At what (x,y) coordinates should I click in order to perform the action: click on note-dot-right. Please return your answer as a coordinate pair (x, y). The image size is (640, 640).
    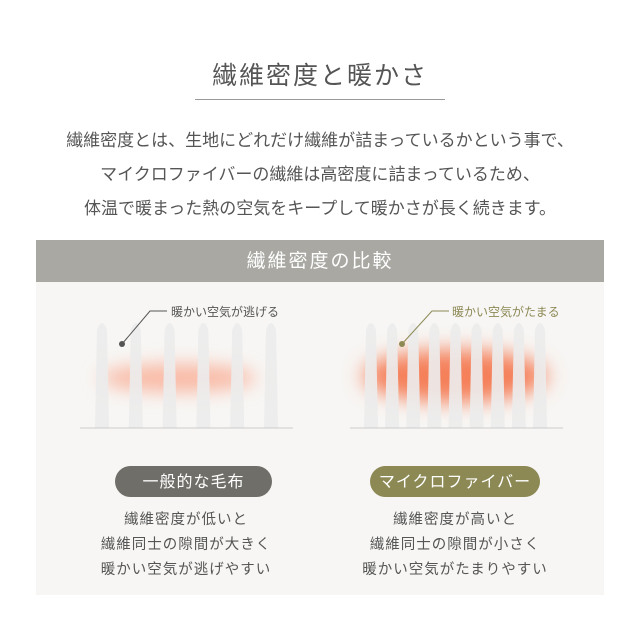
    Looking at the image, I should click on (402, 344).